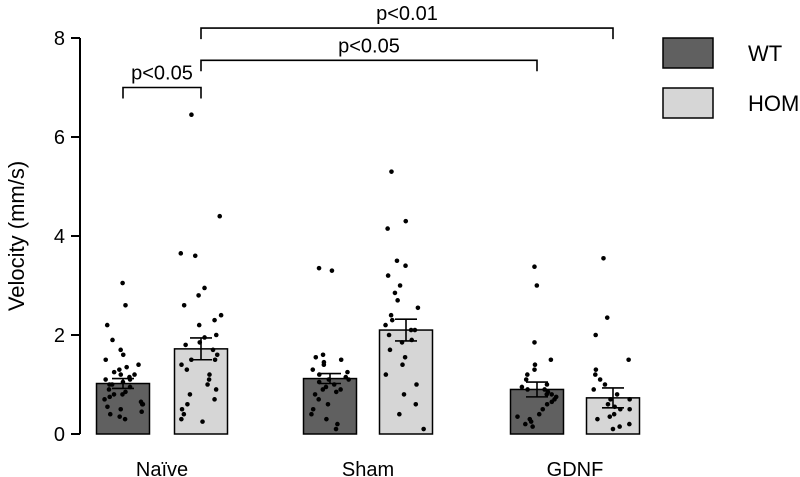  I want to click on category-label-2: GDNF, so click(575, 468).